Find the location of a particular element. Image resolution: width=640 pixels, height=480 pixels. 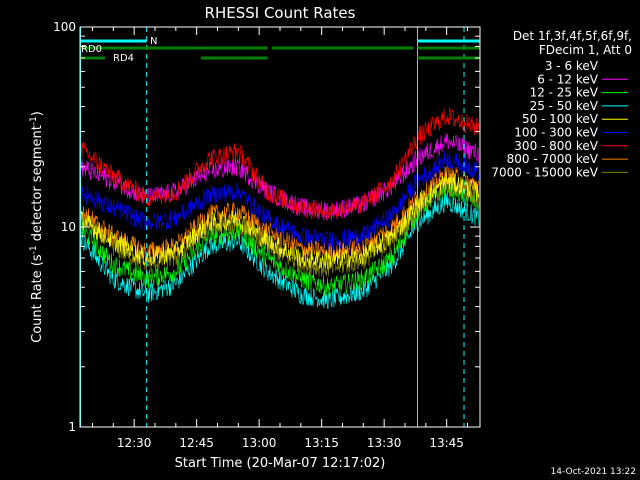

y-axis-label: Count Rate (s-1 detector segment-1) is located at coordinates (37, 227).